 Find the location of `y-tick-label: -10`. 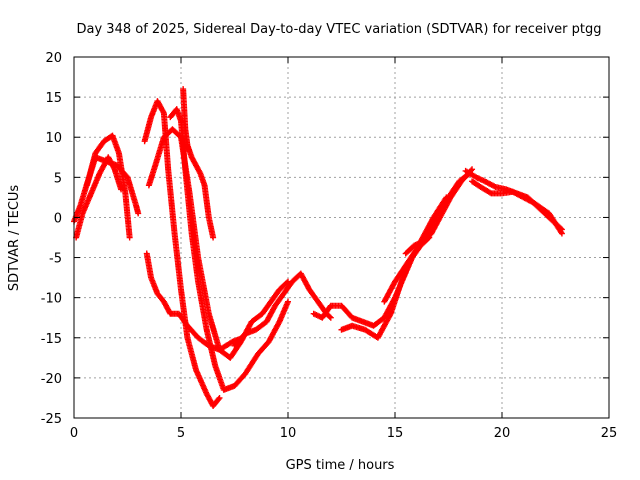

y-tick-label: -10 is located at coordinates (51, 299).